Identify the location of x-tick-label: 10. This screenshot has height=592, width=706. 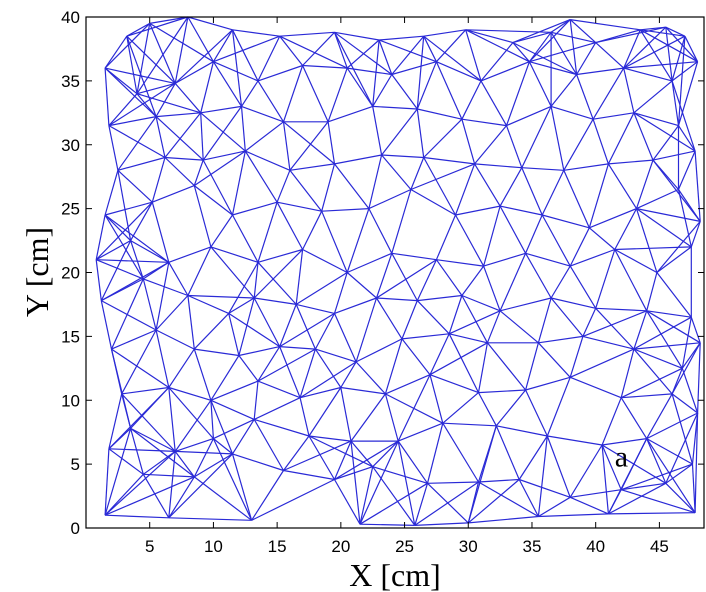
(213, 546).